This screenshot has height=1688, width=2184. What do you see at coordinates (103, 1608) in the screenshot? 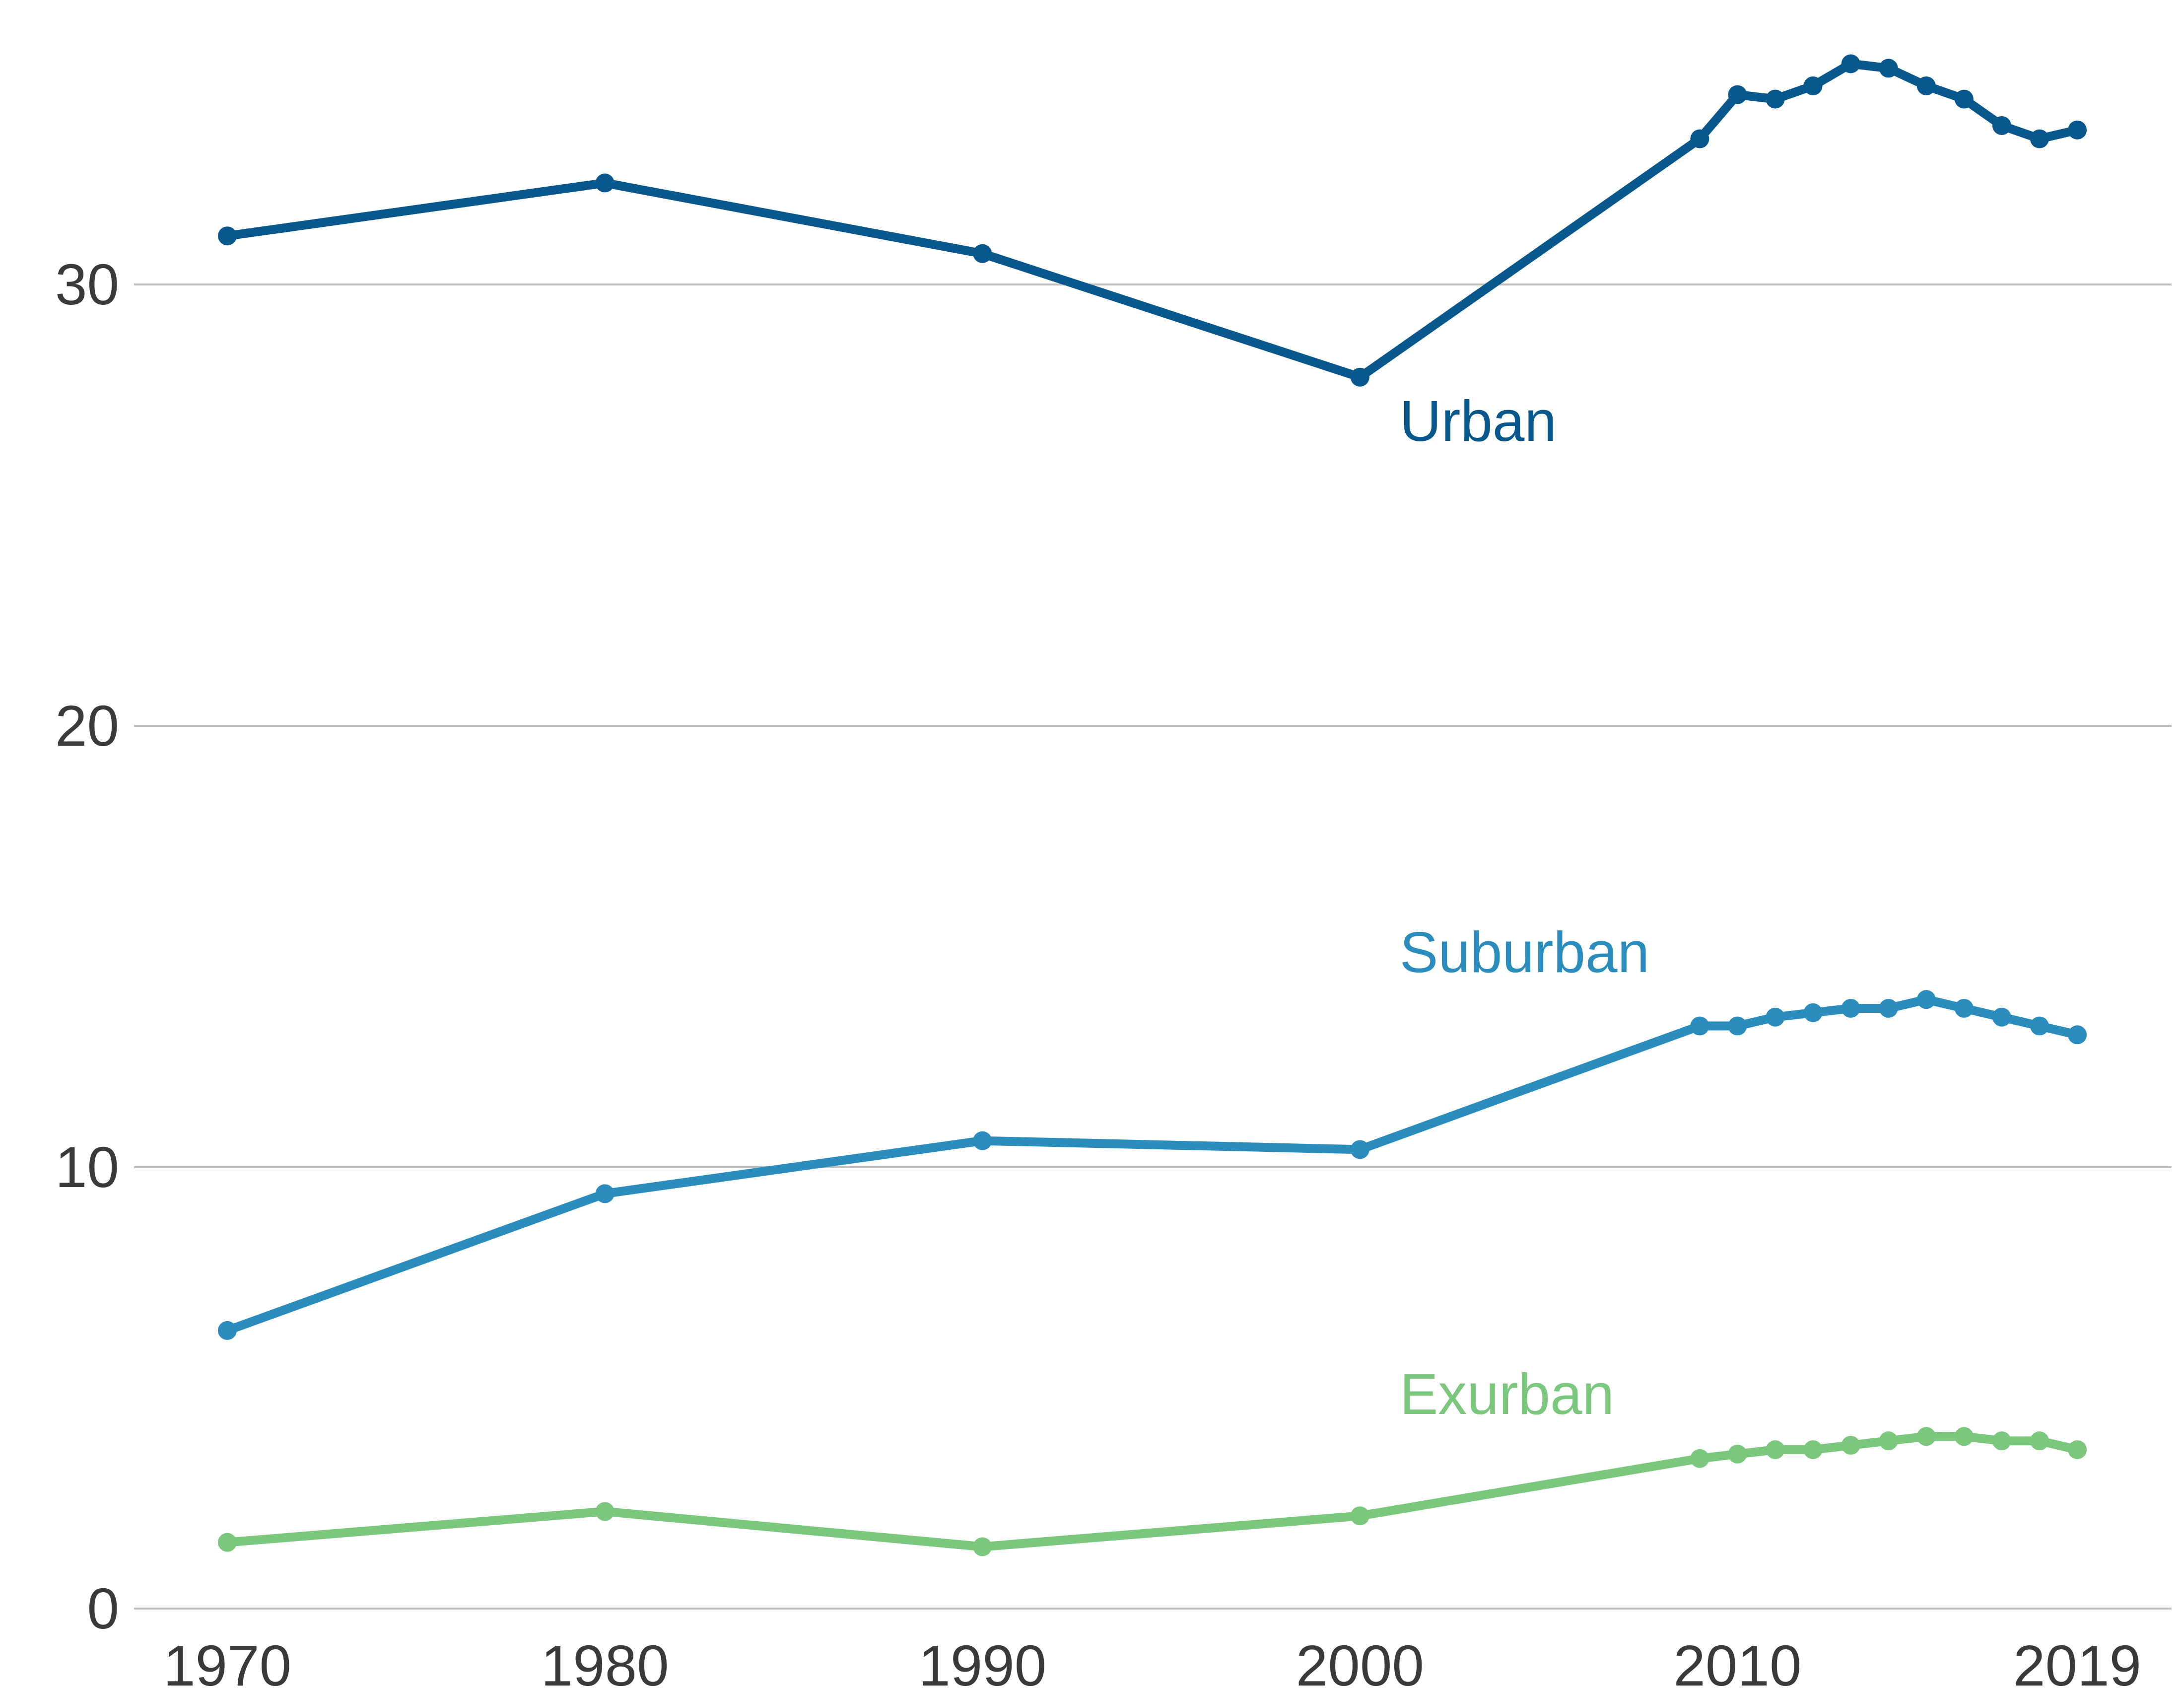
I see `y-tick-label-0: 0` at bounding box center [103, 1608].